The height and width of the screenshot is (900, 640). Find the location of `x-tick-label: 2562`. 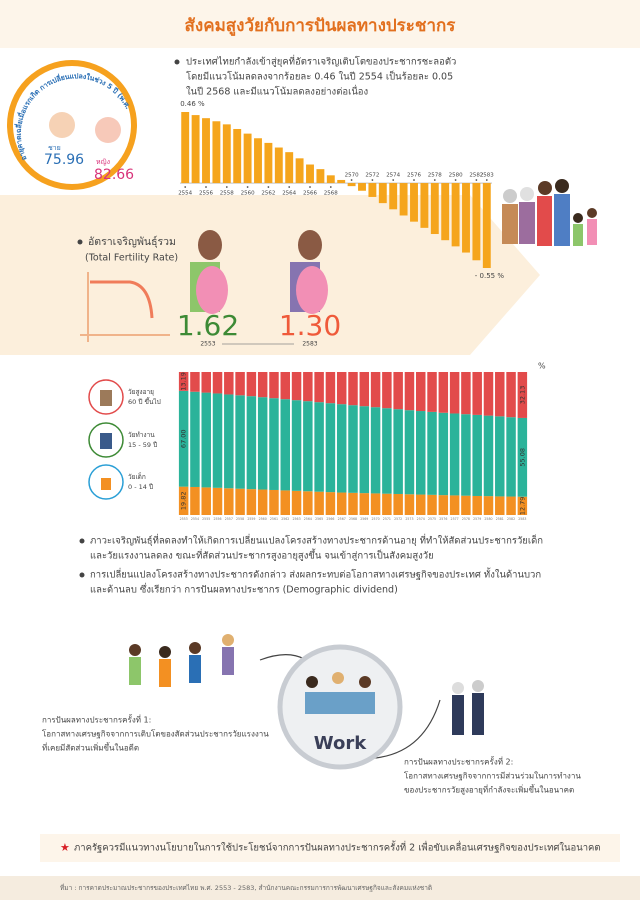

x-tick-label: 2562 is located at coordinates (268, 194).